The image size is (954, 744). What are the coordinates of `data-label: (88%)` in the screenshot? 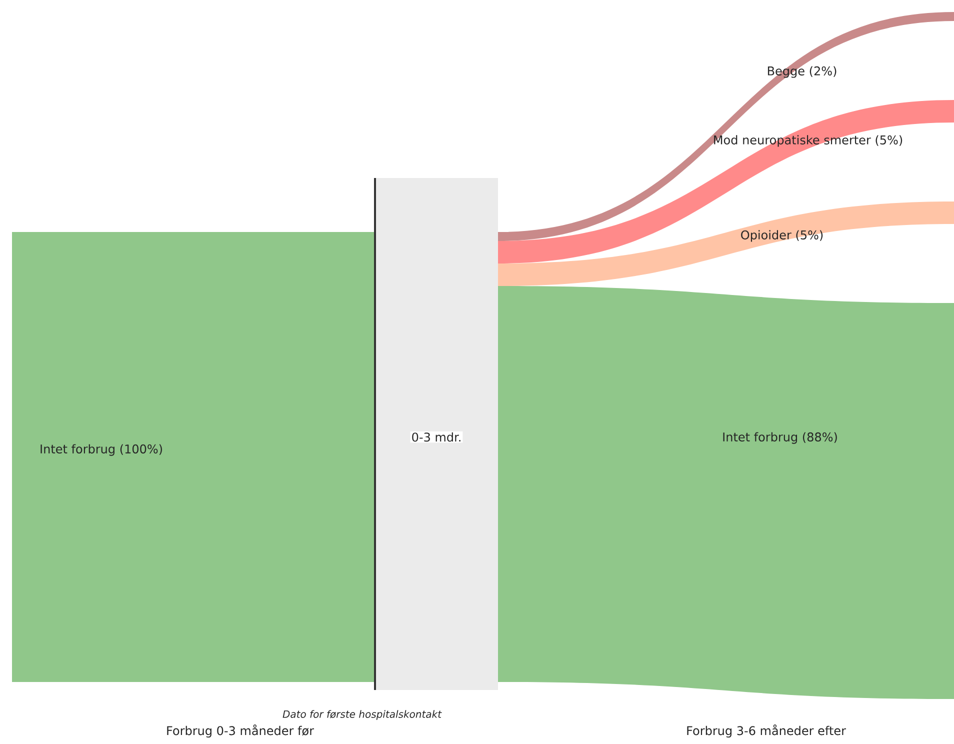 It's located at (819, 437).